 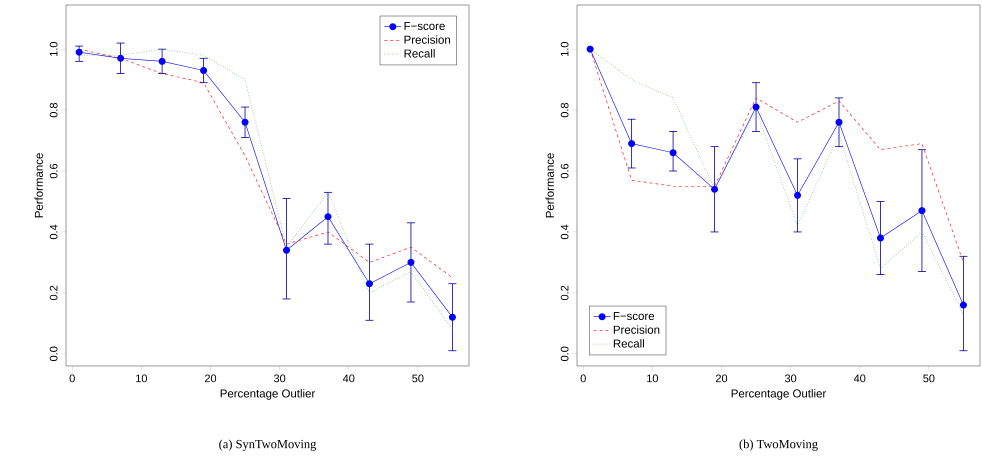 I want to click on text: (b) TwoMoving, so click(x=779, y=445).